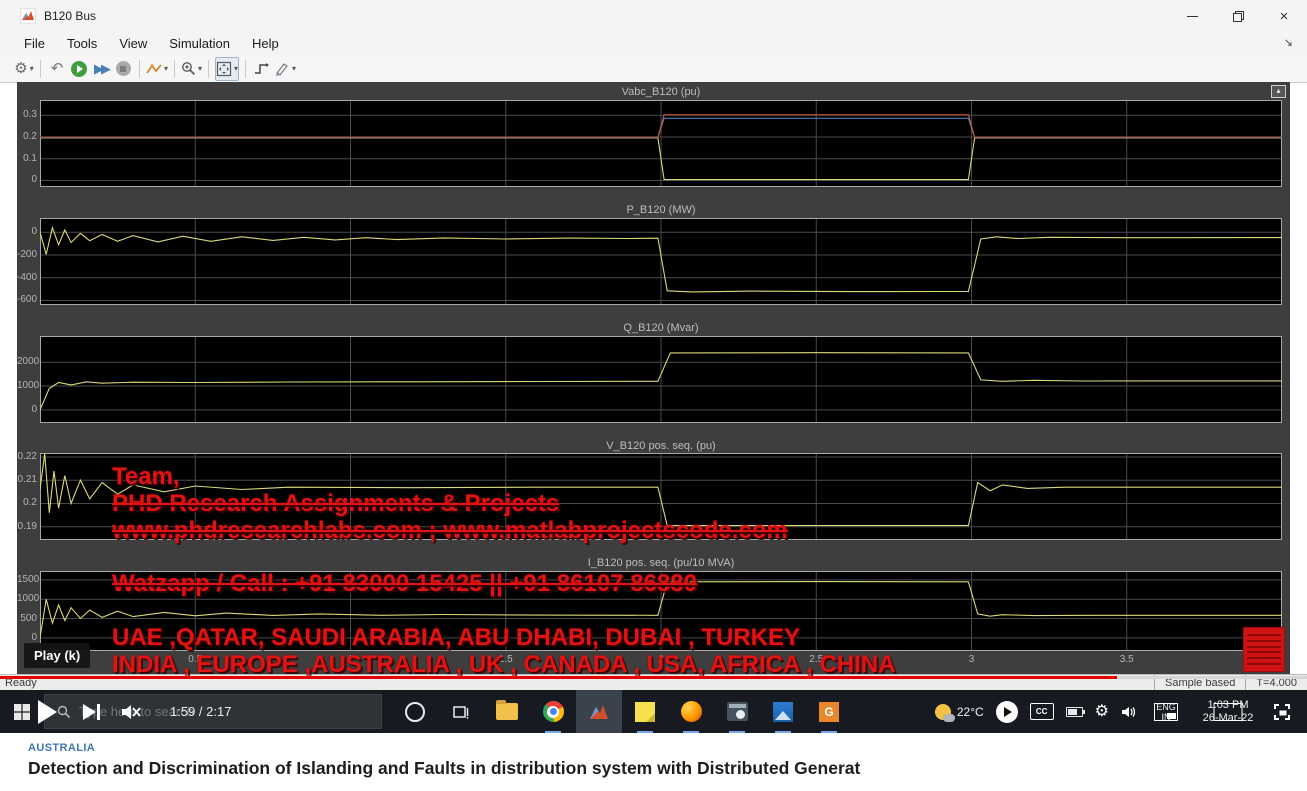 The image size is (1307, 791). I want to click on speaker-icon, so click(1129, 711).